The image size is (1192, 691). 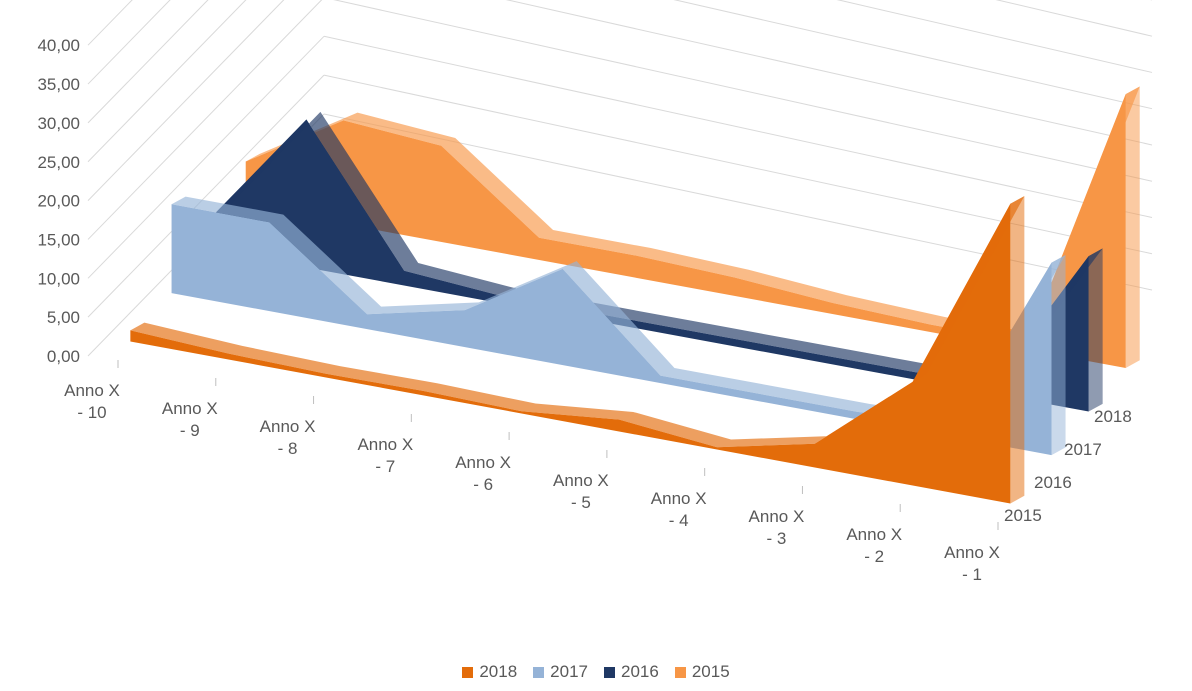 What do you see at coordinates (190, 419) in the screenshot?
I see `x-tick-label: Anno X- 9` at bounding box center [190, 419].